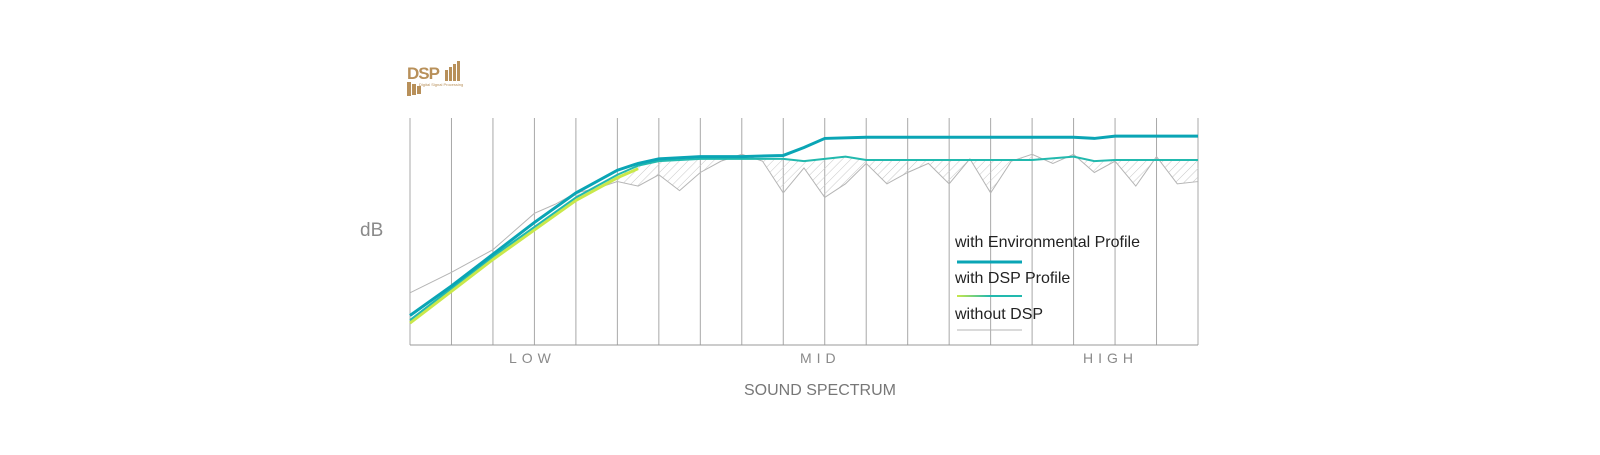  What do you see at coordinates (886, 176) in the screenshot?
I see `difference-hatch-area` at bounding box center [886, 176].